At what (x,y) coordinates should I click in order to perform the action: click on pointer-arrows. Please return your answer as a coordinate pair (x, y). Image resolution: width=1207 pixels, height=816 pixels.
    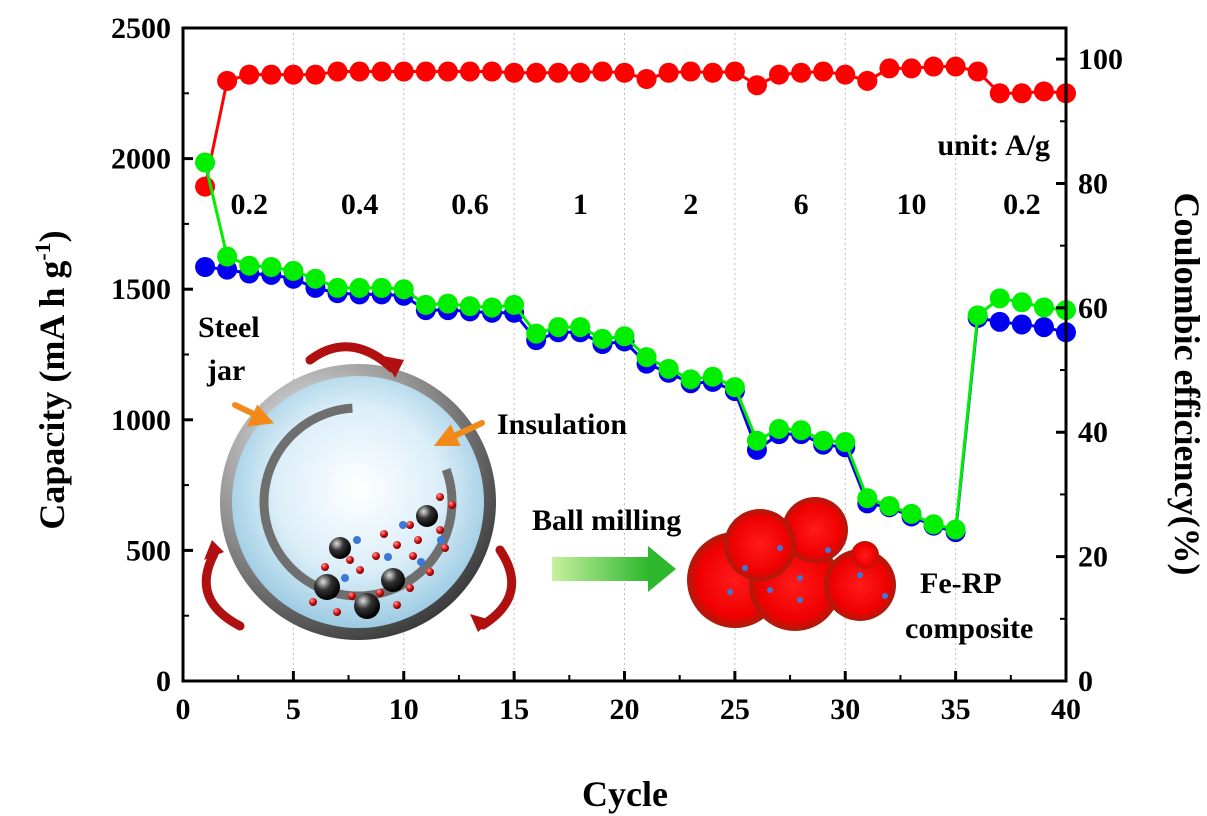
    Looking at the image, I should click on (358, 424).